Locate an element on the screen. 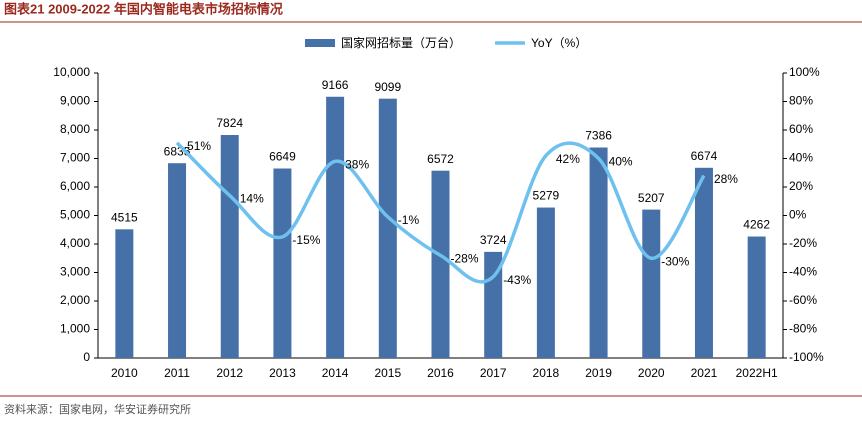 Image resolution: width=862 pixels, height=424 pixels. line-value-label: -43% is located at coordinates (517, 280).